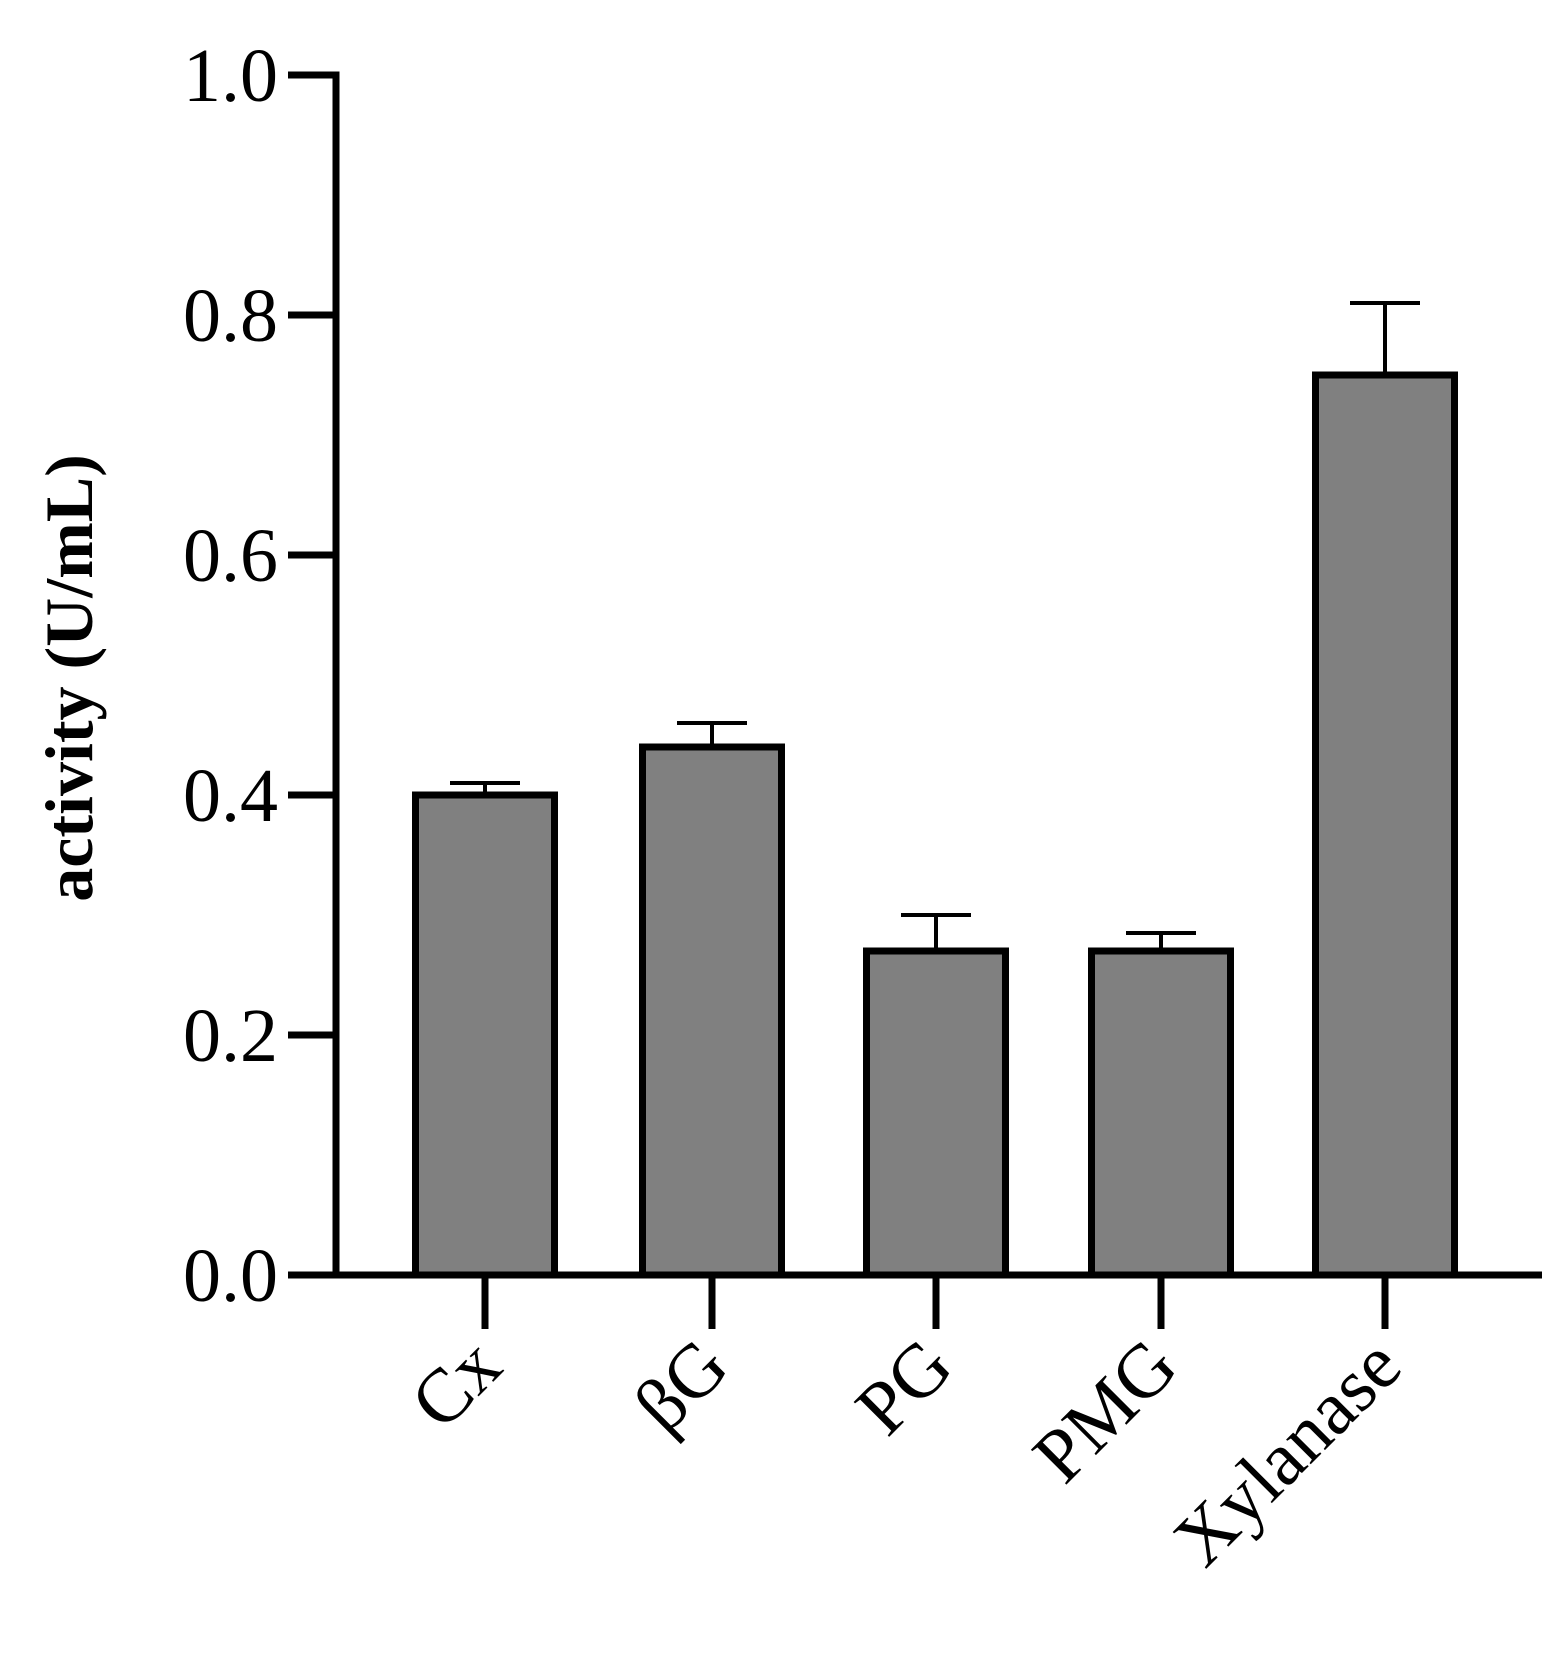 The image size is (1568, 1673). What do you see at coordinates (1105, 1411) in the screenshot?
I see `x-tick-label: PMG` at bounding box center [1105, 1411].